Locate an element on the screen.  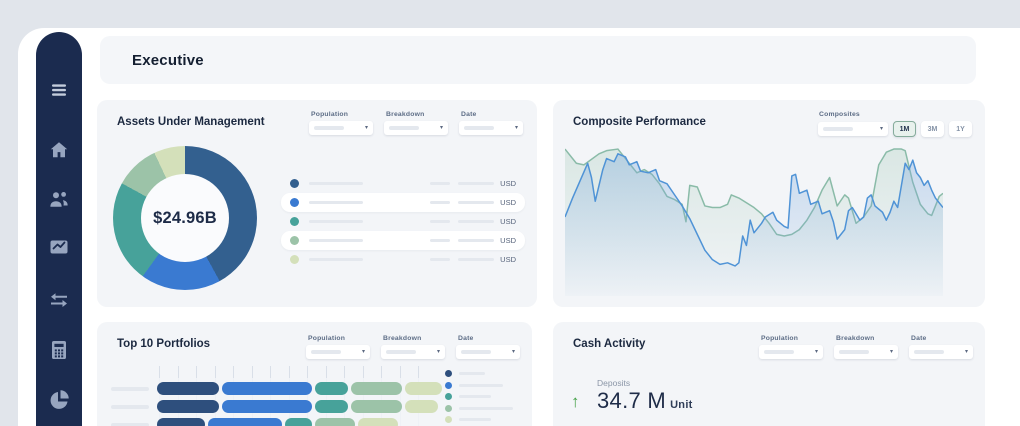
allocation-pie-icon is located at coordinates (59, 400).